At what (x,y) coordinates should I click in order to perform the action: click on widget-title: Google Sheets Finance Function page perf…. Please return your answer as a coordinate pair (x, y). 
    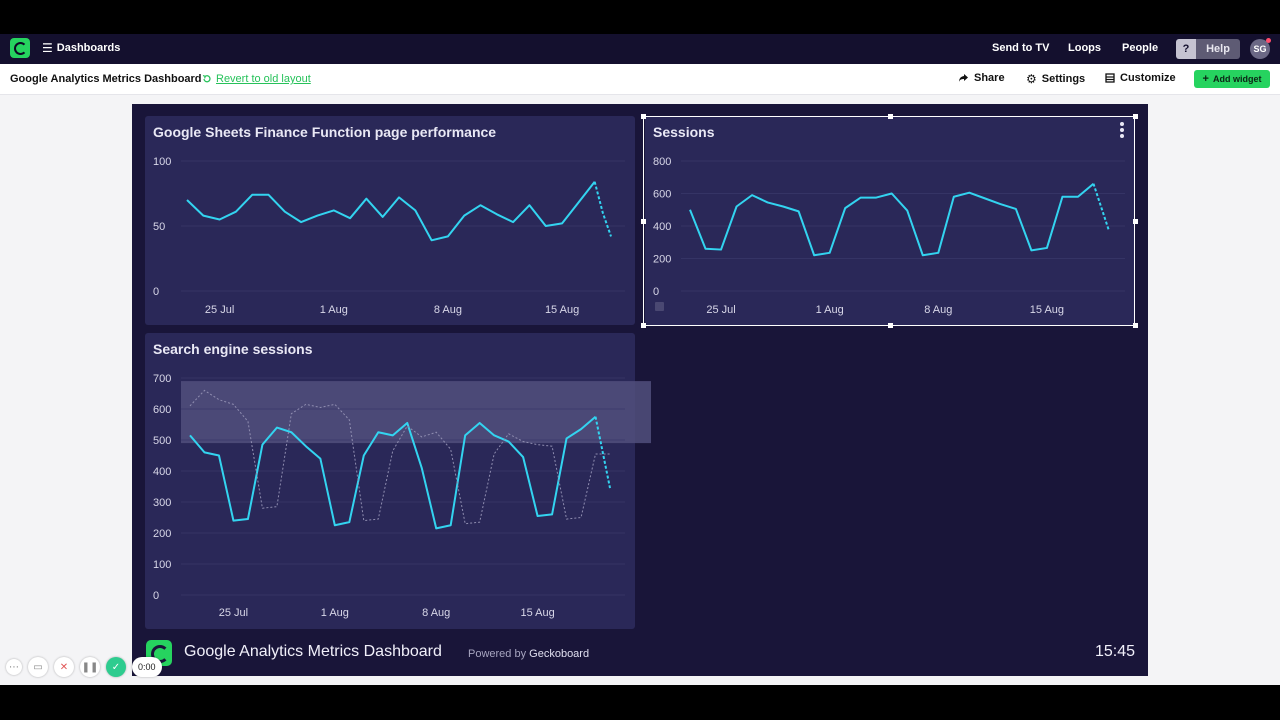
    Looking at the image, I should click on (325, 132).